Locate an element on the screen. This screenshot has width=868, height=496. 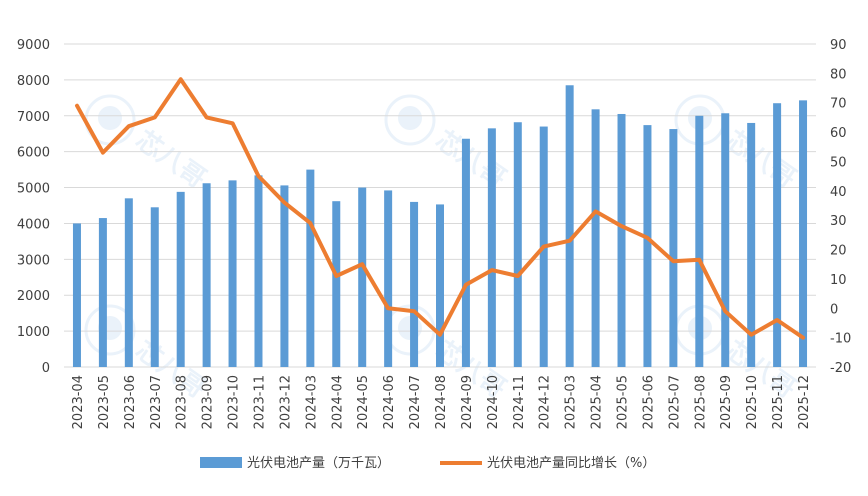
x-axis-tick-label: 2023-05 is located at coordinates (104, 402).